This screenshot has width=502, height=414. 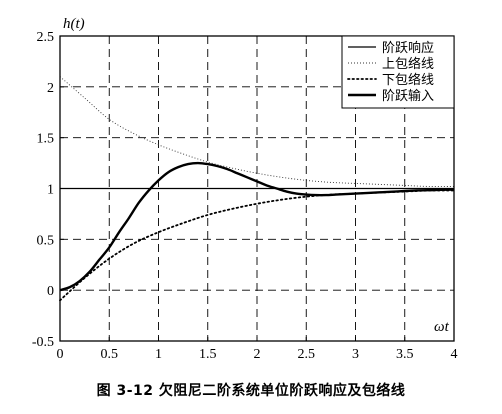 What do you see at coordinates (46, 240) in the screenshot?
I see `y-tick-label: 0.5` at bounding box center [46, 240].